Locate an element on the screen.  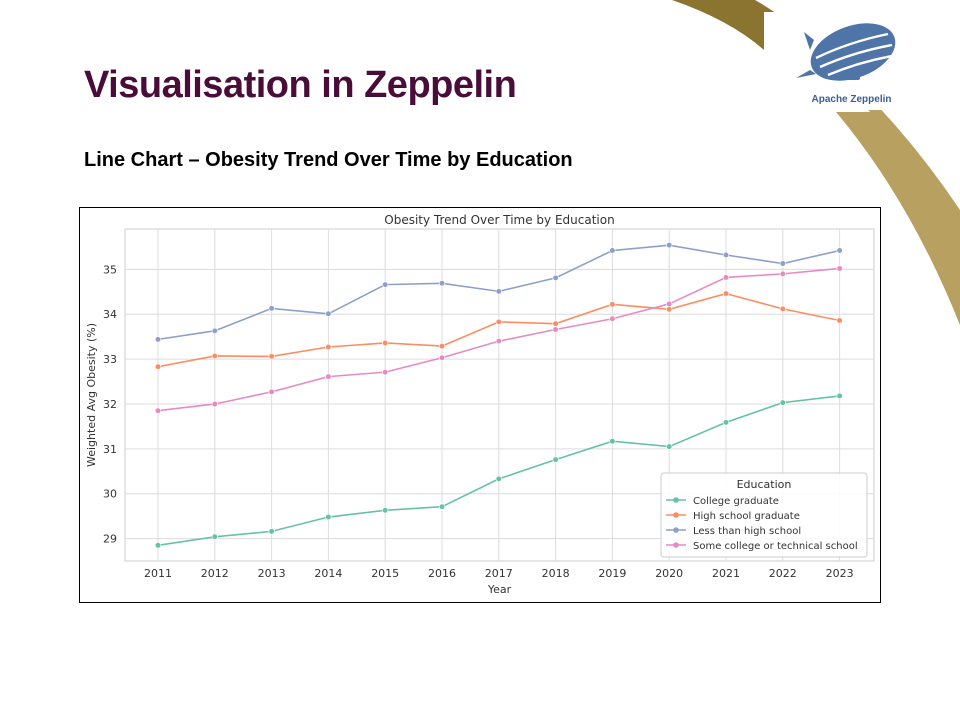
series-some-college-or-technical-school is located at coordinates (498, 339).